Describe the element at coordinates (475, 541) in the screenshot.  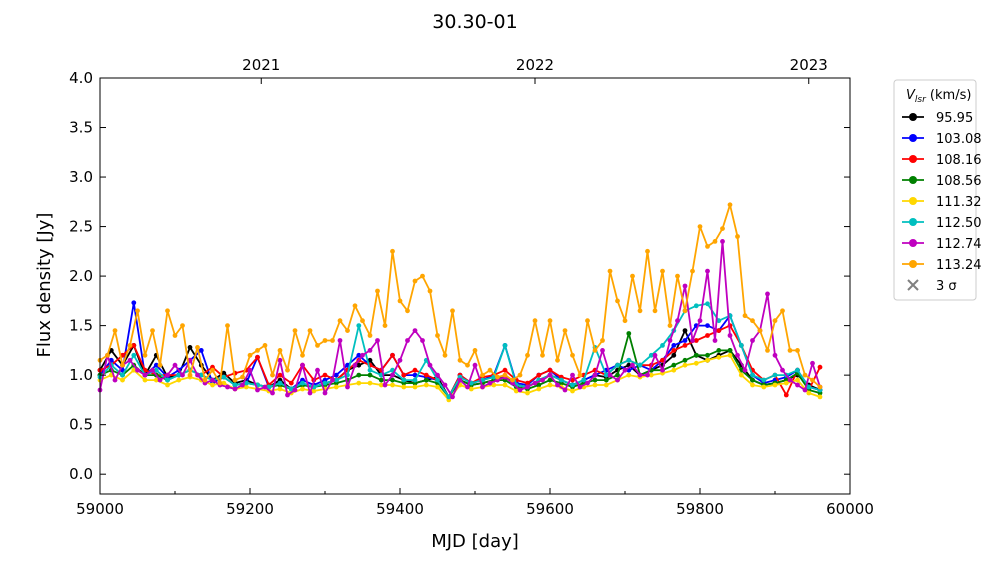
I see `x-axis-label: MJD [day]` at that location.